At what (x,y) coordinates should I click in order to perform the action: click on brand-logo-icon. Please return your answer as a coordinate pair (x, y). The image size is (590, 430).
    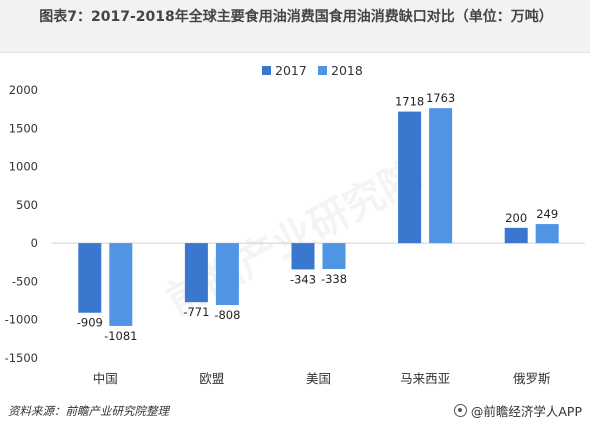
    Looking at the image, I should click on (460, 410).